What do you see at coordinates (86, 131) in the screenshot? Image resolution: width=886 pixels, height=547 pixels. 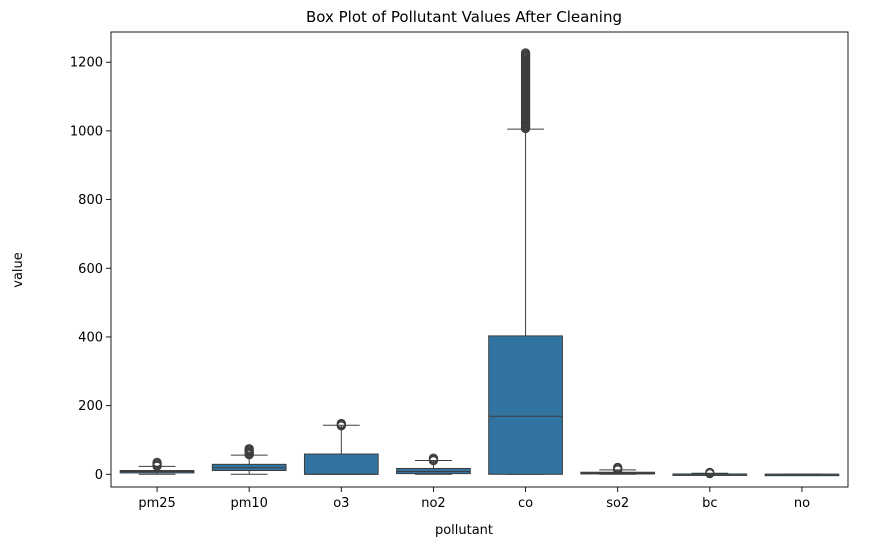 I see `y-tick-label: 1000` at bounding box center [86, 131].